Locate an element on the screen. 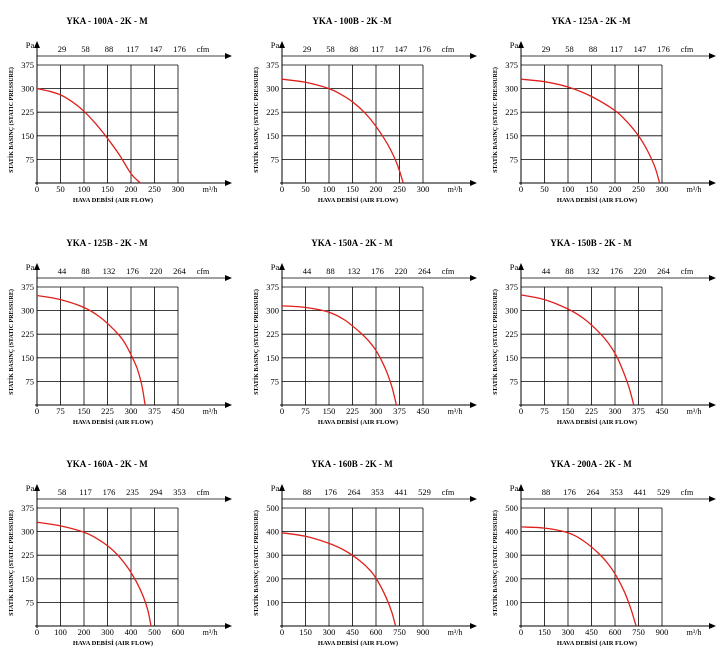 This screenshot has width=716, height=657. x-unit-label: m³/h is located at coordinates (694, 632).